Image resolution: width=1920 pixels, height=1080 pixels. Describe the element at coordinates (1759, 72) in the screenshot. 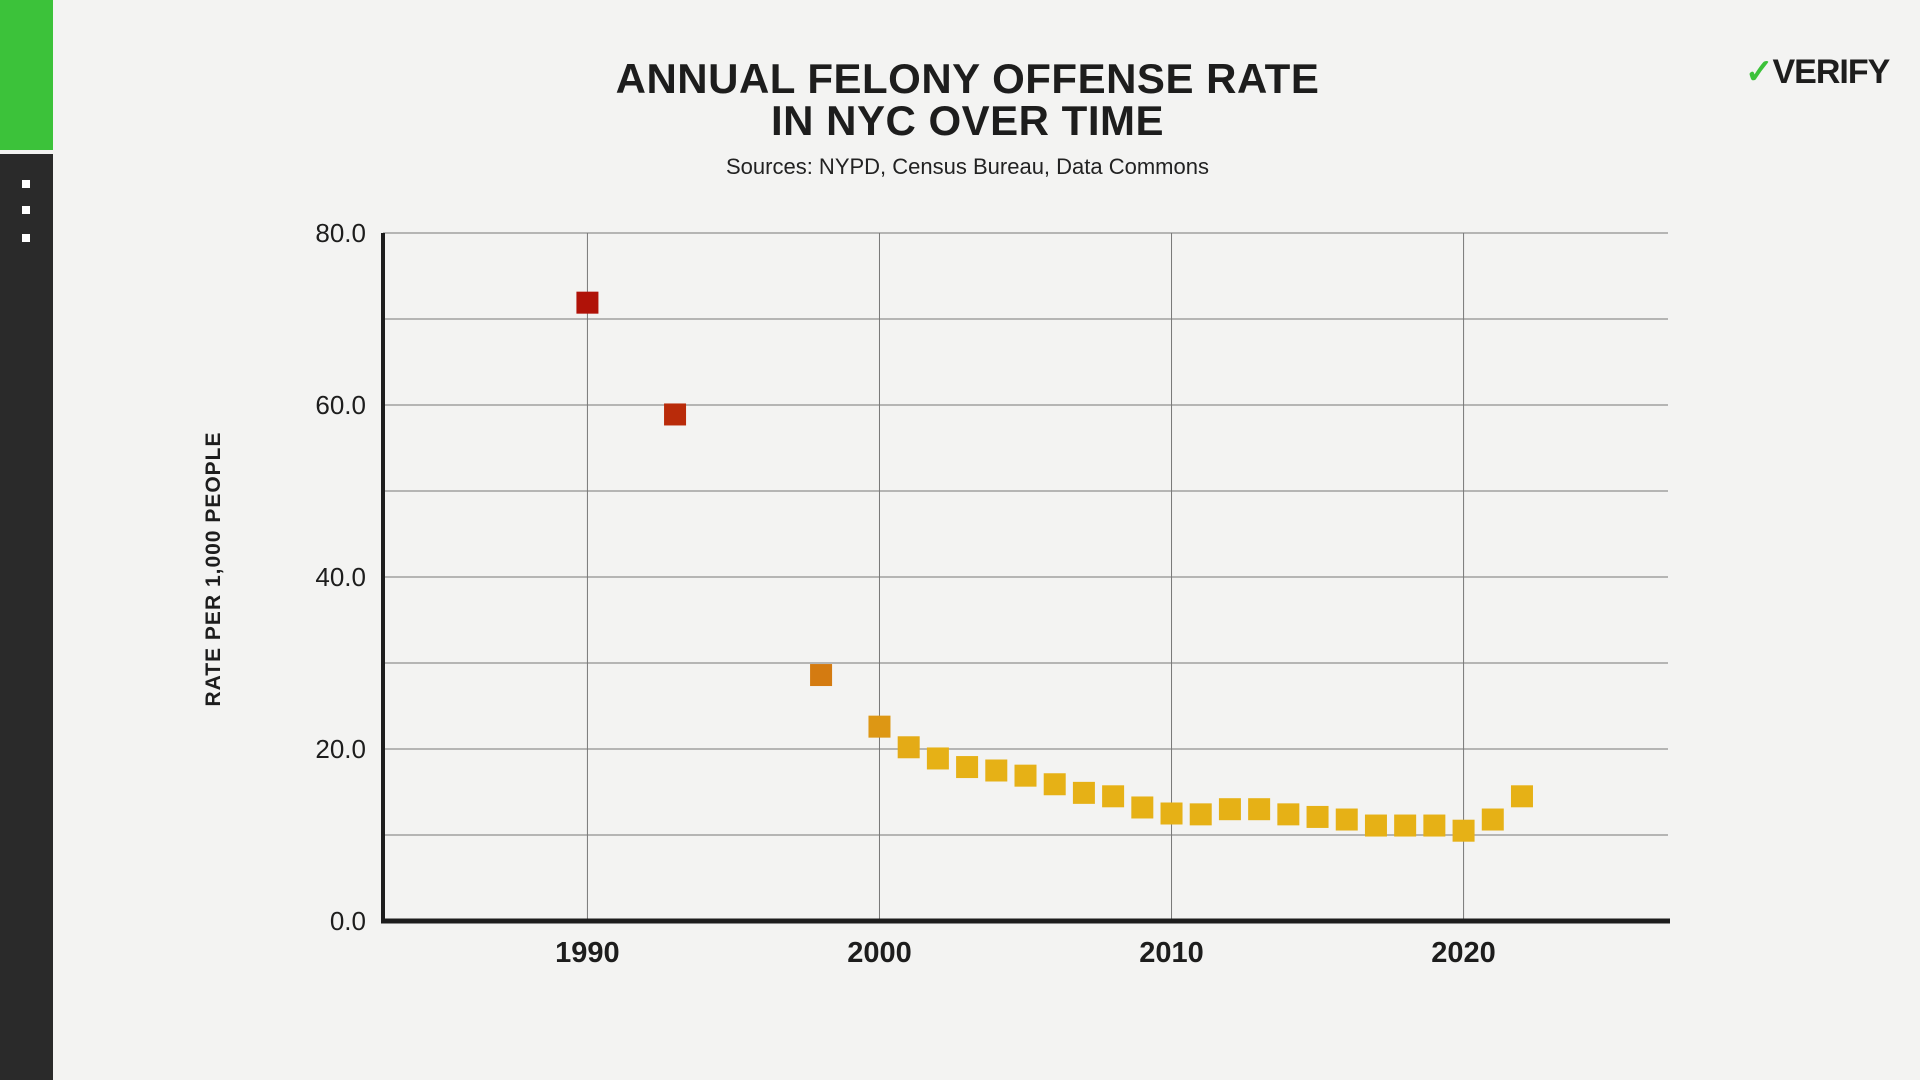

I see `check-icon: ✓` at that location.